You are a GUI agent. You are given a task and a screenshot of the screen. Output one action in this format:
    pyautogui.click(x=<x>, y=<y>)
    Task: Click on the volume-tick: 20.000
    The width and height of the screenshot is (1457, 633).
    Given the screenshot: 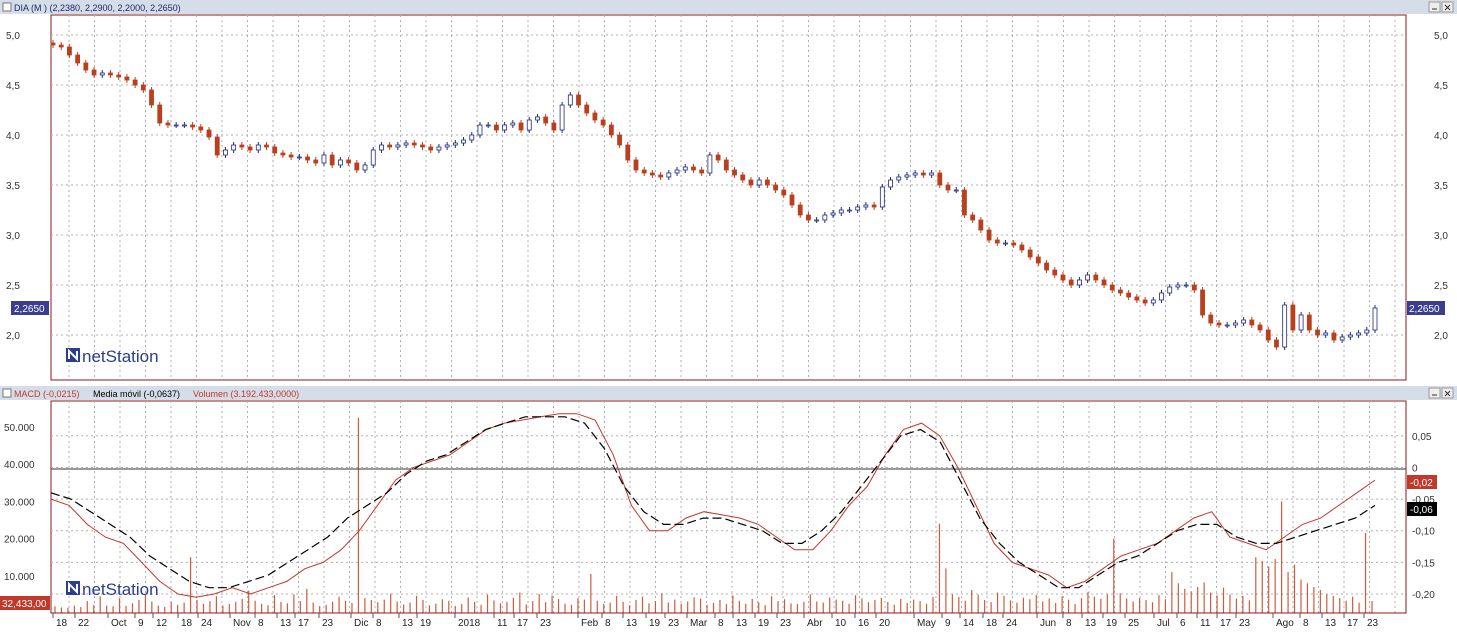 What is the action you would take?
    pyautogui.click(x=19, y=540)
    